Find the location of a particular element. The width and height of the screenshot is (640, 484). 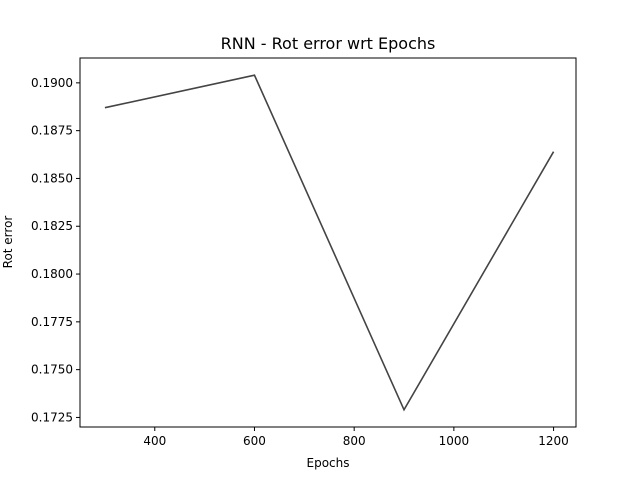

chart-title: RNN - Rot error wrt Epochs is located at coordinates (328, 43).